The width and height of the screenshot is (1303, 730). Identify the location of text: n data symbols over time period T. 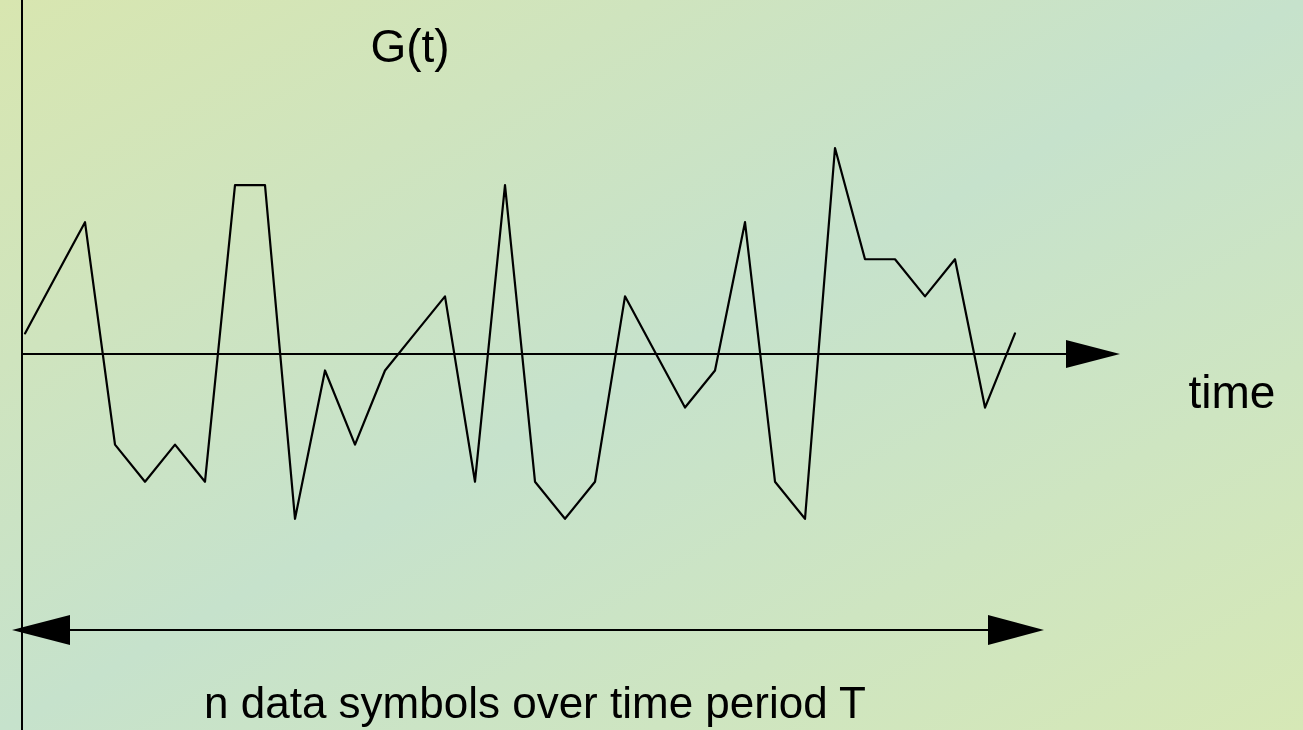
(535, 702).